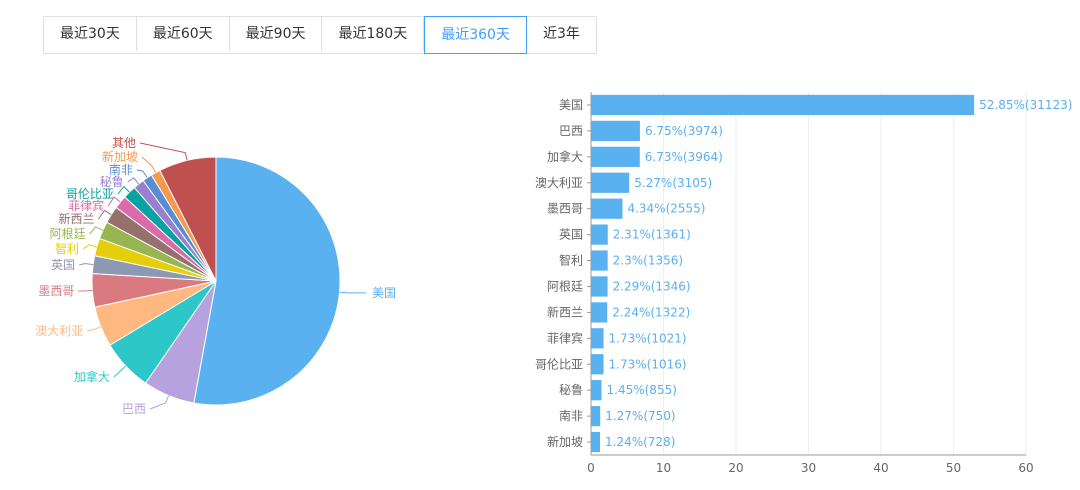 The height and width of the screenshot is (490, 1080). What do you see at coordinates (86, 205) in the screenshot?
I see `pie-slice-label: 菲律宾` at bounding box center [86, 205].